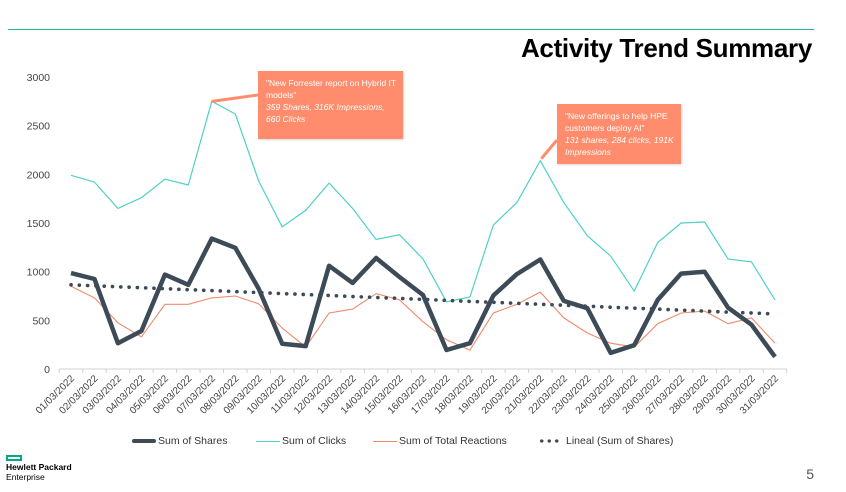  What do you see at coordinates (385, 441) in the screenshot?
I see `legend-swatch-reactions` at bounding box center [385, 441].